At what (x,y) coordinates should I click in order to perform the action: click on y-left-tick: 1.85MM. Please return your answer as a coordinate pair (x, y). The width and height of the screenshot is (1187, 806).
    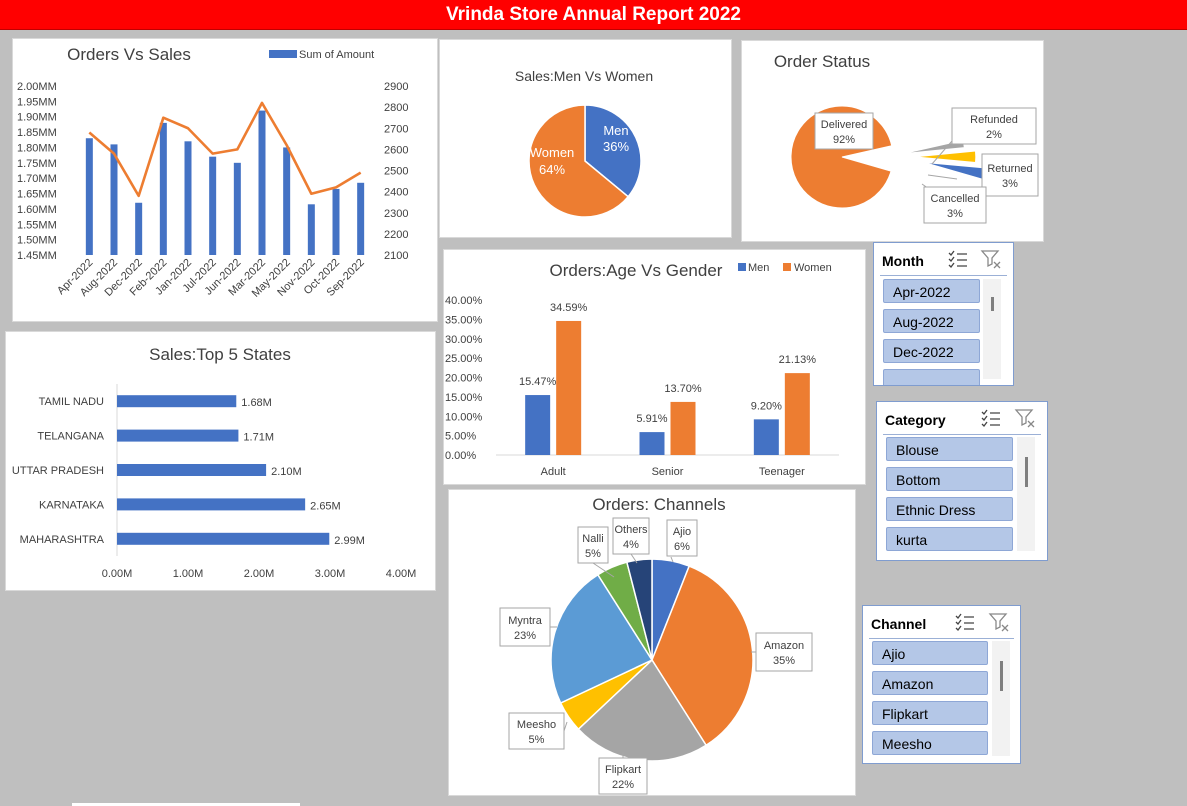
    Looking at the image, I should click on (37, 133).